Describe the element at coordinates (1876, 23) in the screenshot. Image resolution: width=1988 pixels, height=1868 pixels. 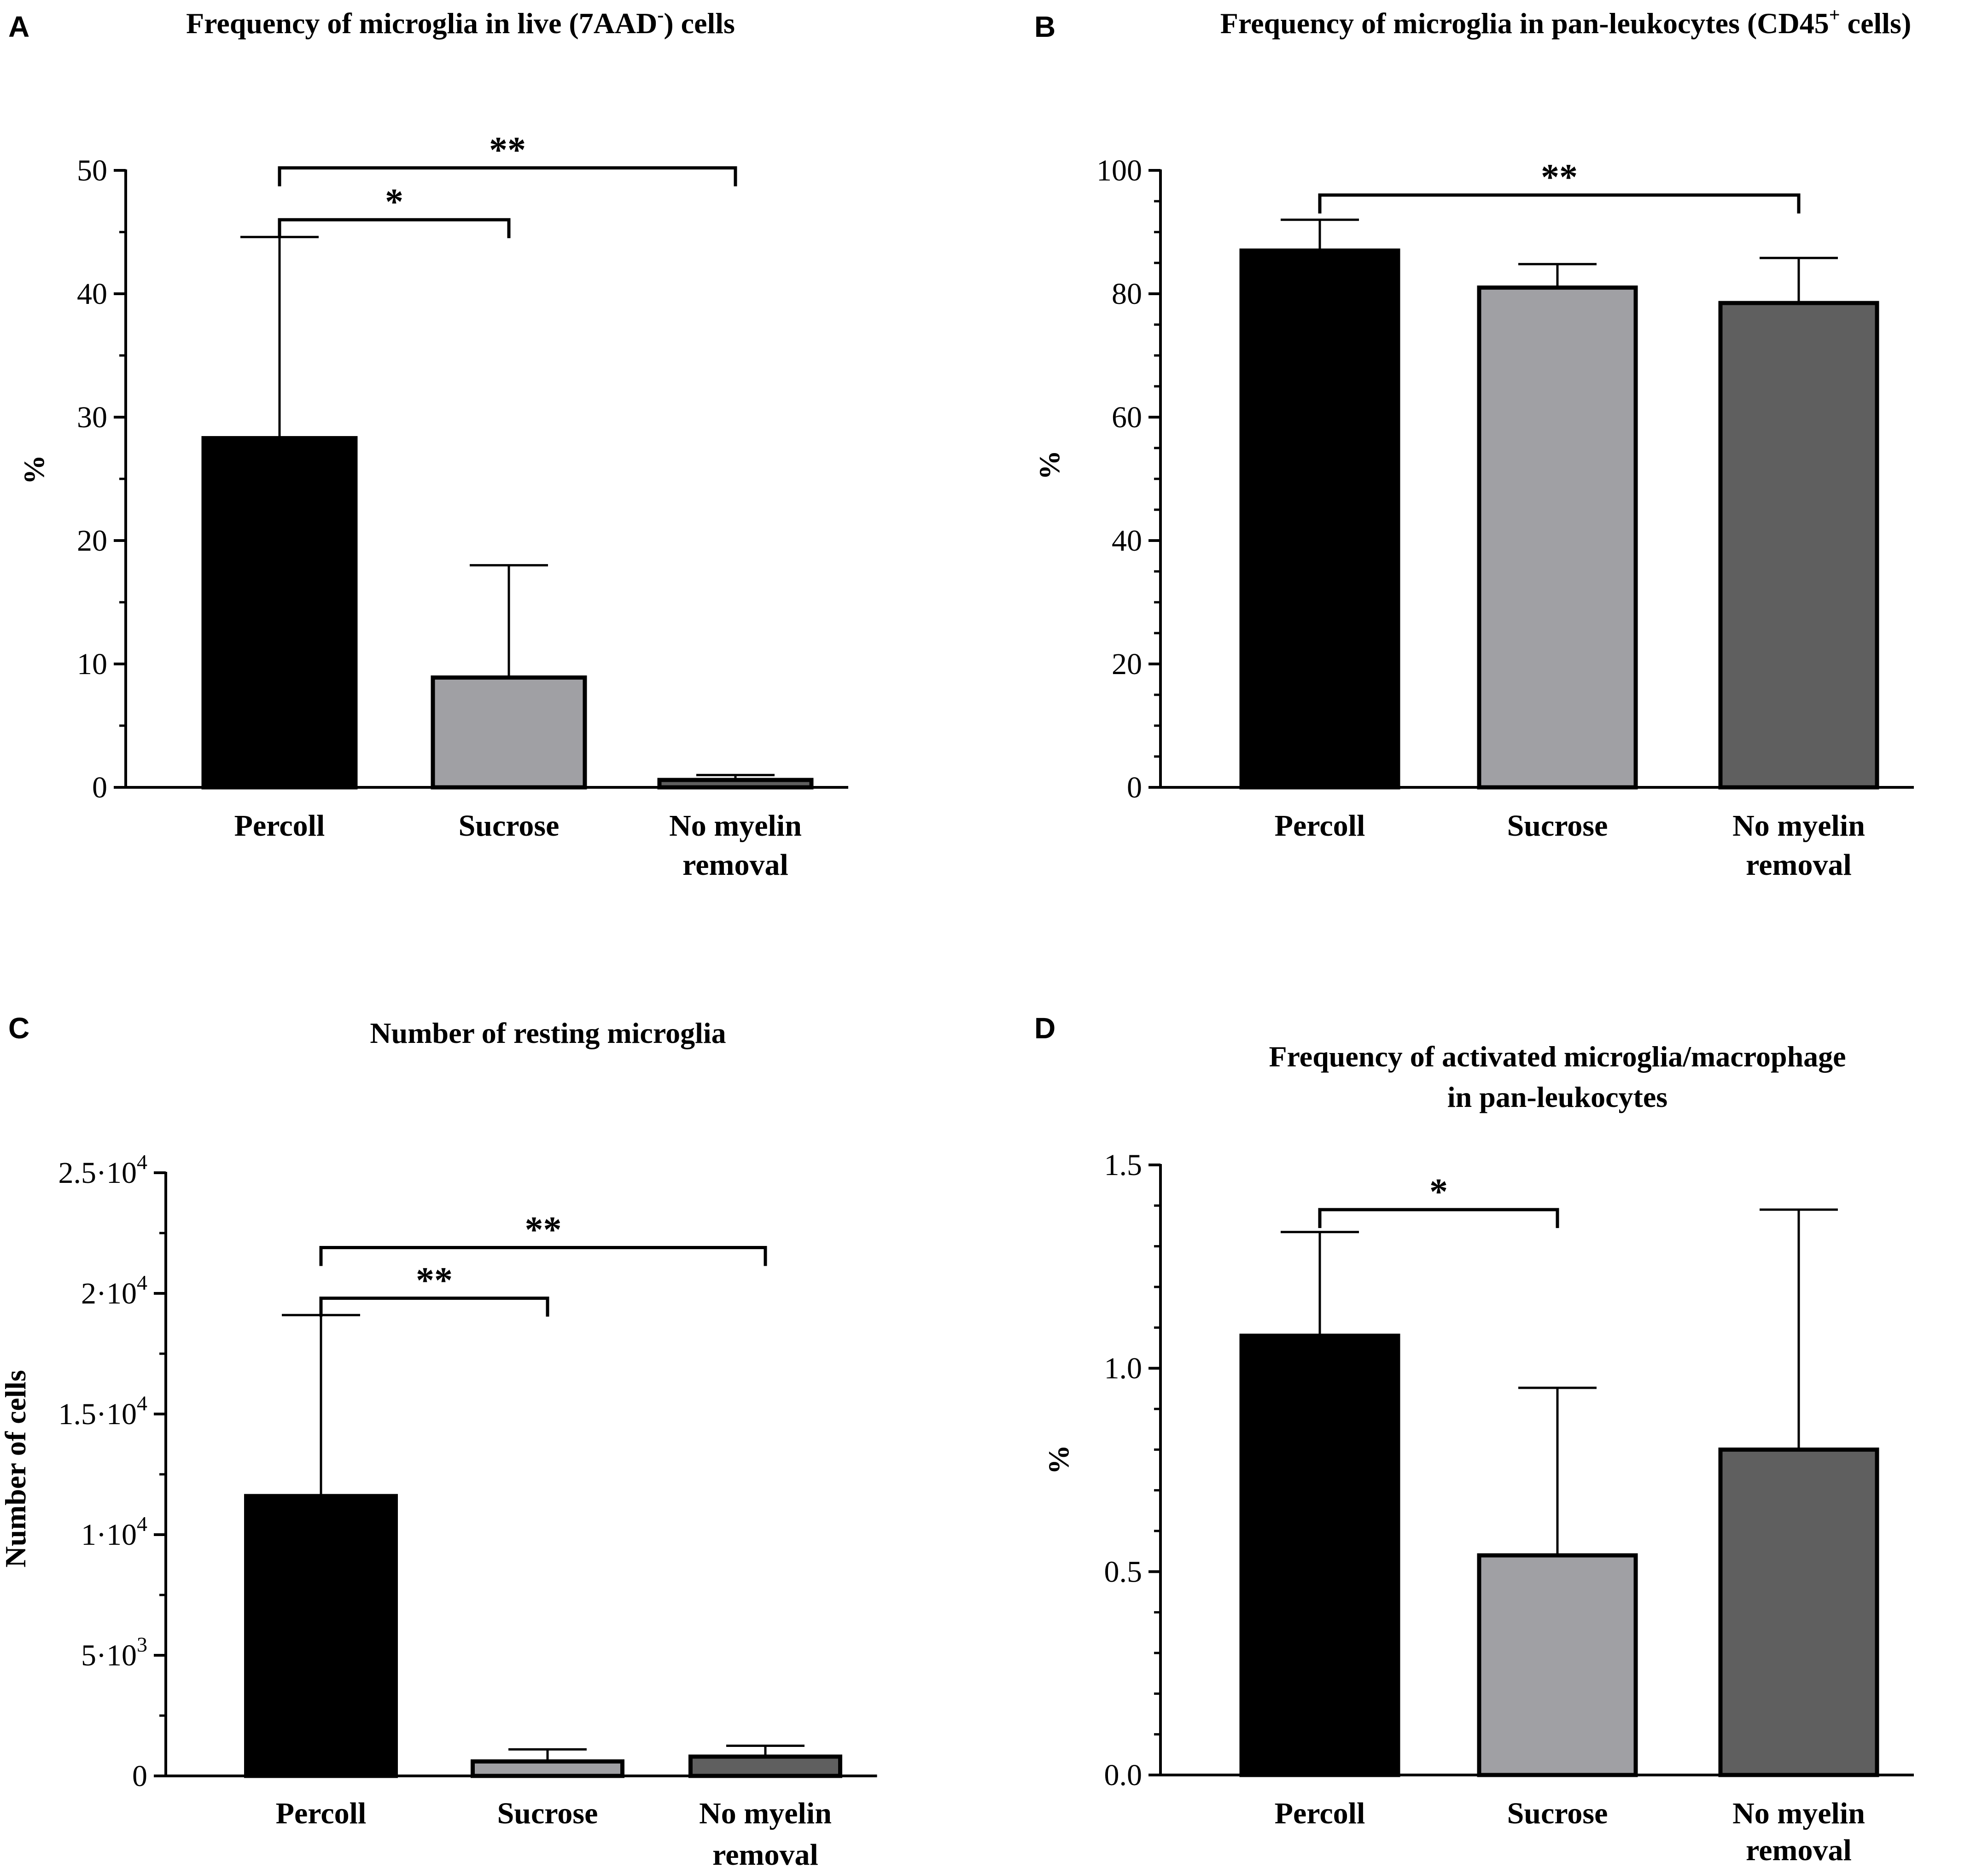
I see `chart-title-end: cells)` at that location.